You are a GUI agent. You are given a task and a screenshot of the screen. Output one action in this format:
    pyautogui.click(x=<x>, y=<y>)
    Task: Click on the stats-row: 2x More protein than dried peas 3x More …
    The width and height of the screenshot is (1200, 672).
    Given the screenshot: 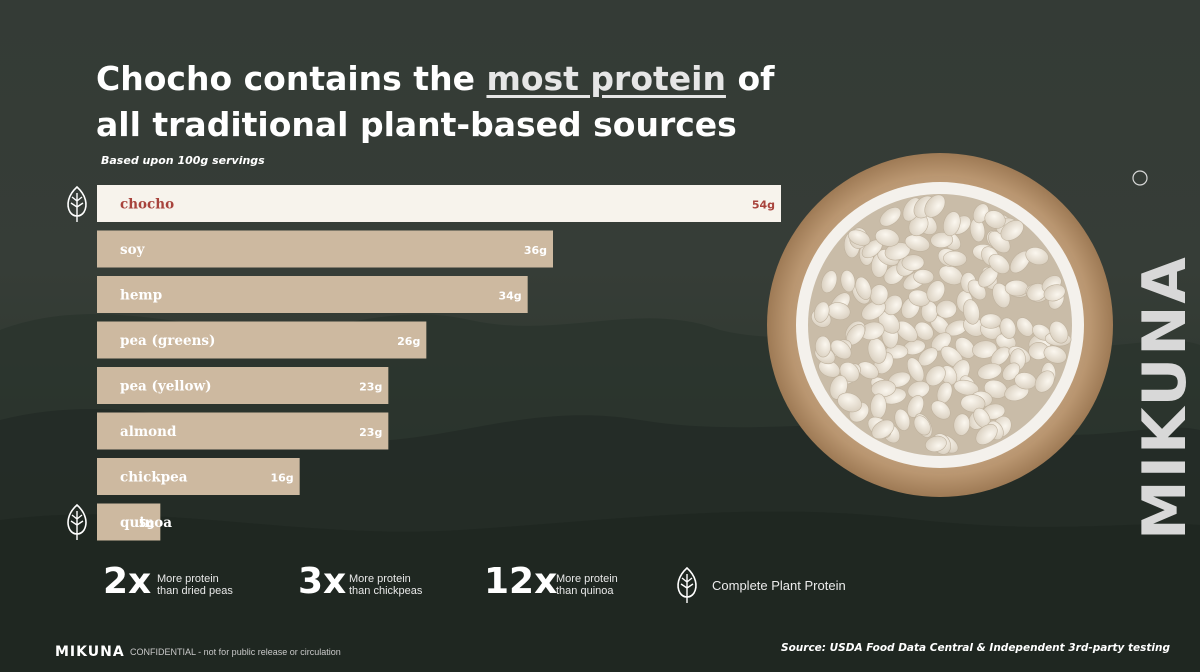 What is the action you would take?
    pyautogui.click(x=600, y=585)
    